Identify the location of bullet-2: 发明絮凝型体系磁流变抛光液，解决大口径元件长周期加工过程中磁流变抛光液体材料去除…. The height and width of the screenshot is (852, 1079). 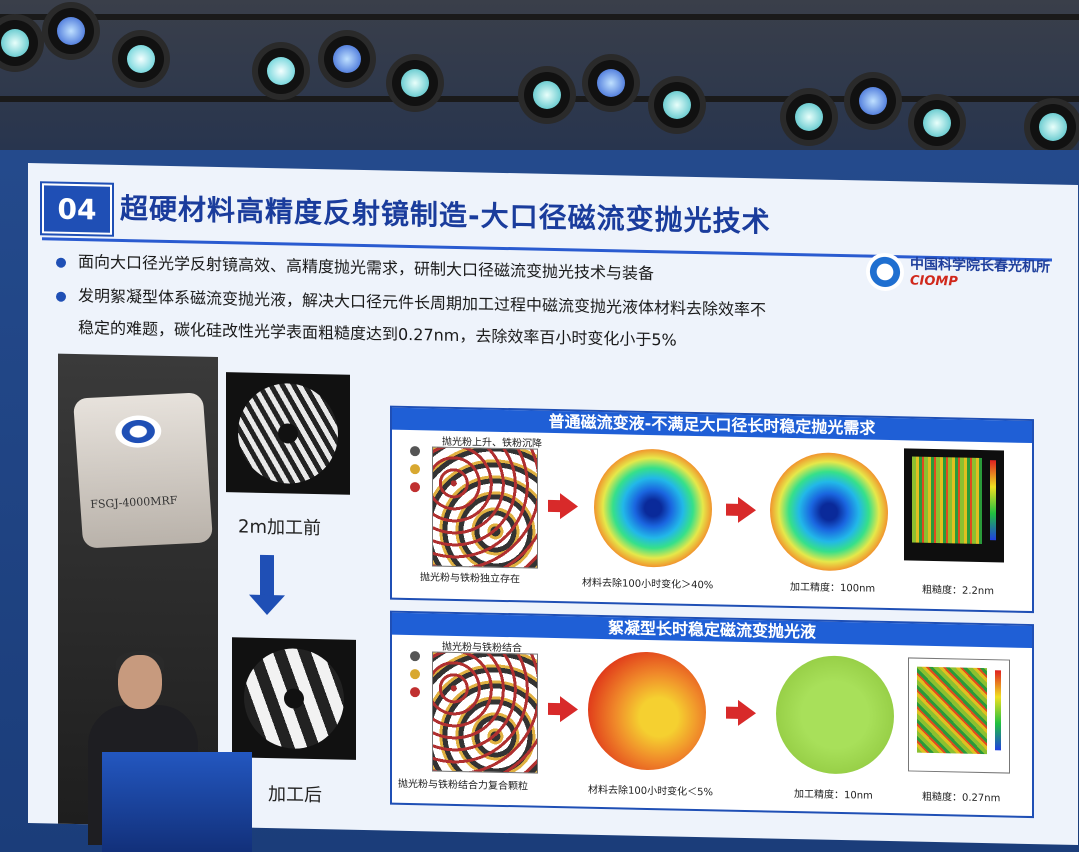
(411, 301).